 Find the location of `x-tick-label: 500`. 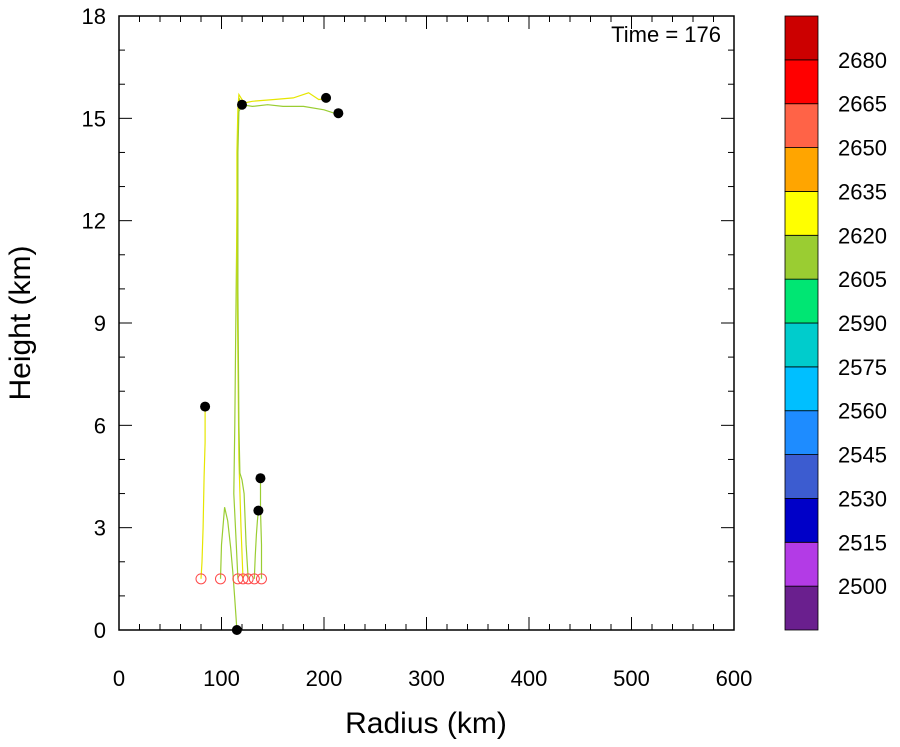

x-tick-label: 500 is located at coordinates (631, 678).